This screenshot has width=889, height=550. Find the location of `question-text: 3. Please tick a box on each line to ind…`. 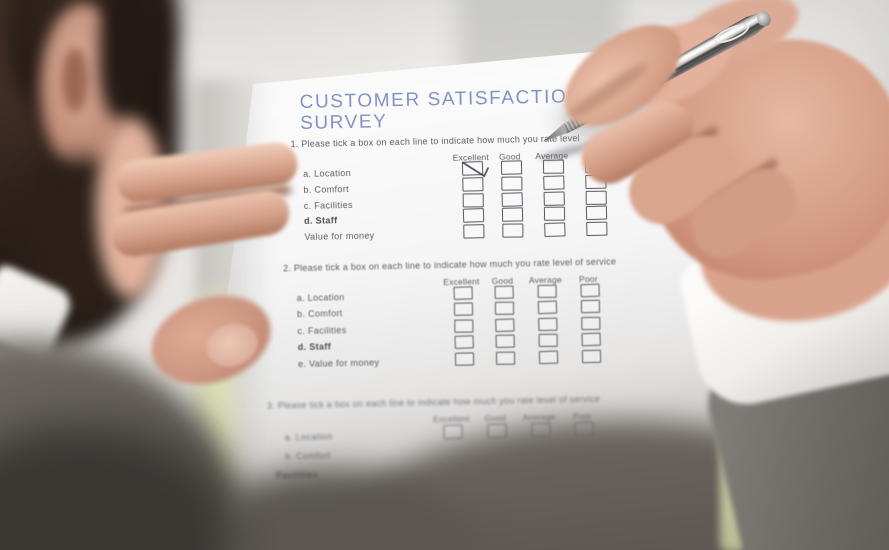

question-text: 3. Please tick a box on each line to ind… is located at coordinates (433, 402).